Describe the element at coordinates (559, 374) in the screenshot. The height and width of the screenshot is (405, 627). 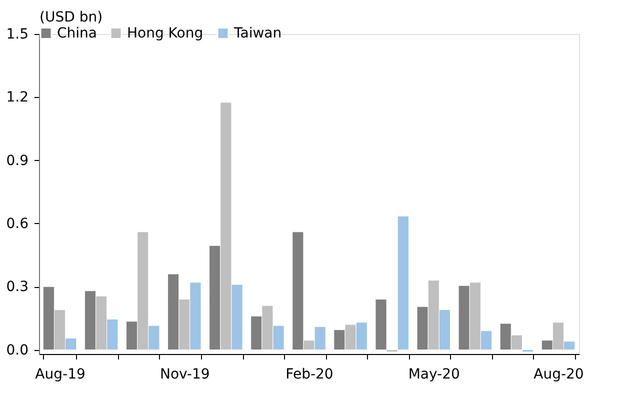
I see `x-tick-label: Aug-20` at that location.